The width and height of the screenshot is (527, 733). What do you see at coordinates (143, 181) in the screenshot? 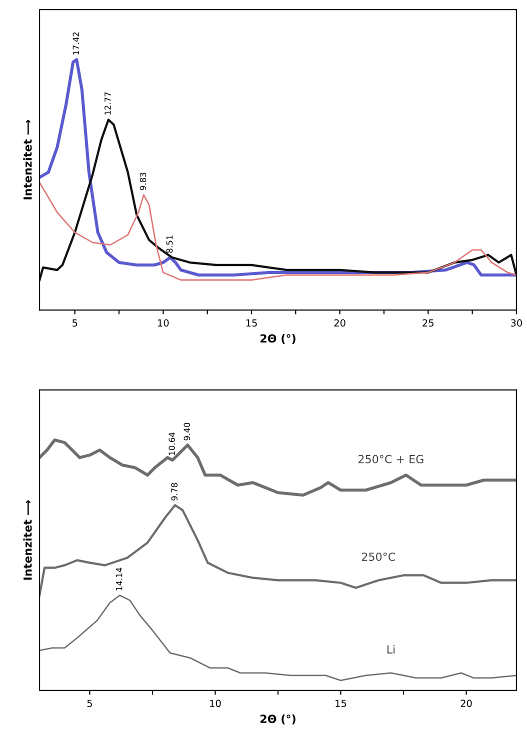
I see `annotation: 9.83` at bounding box center [143, 181].